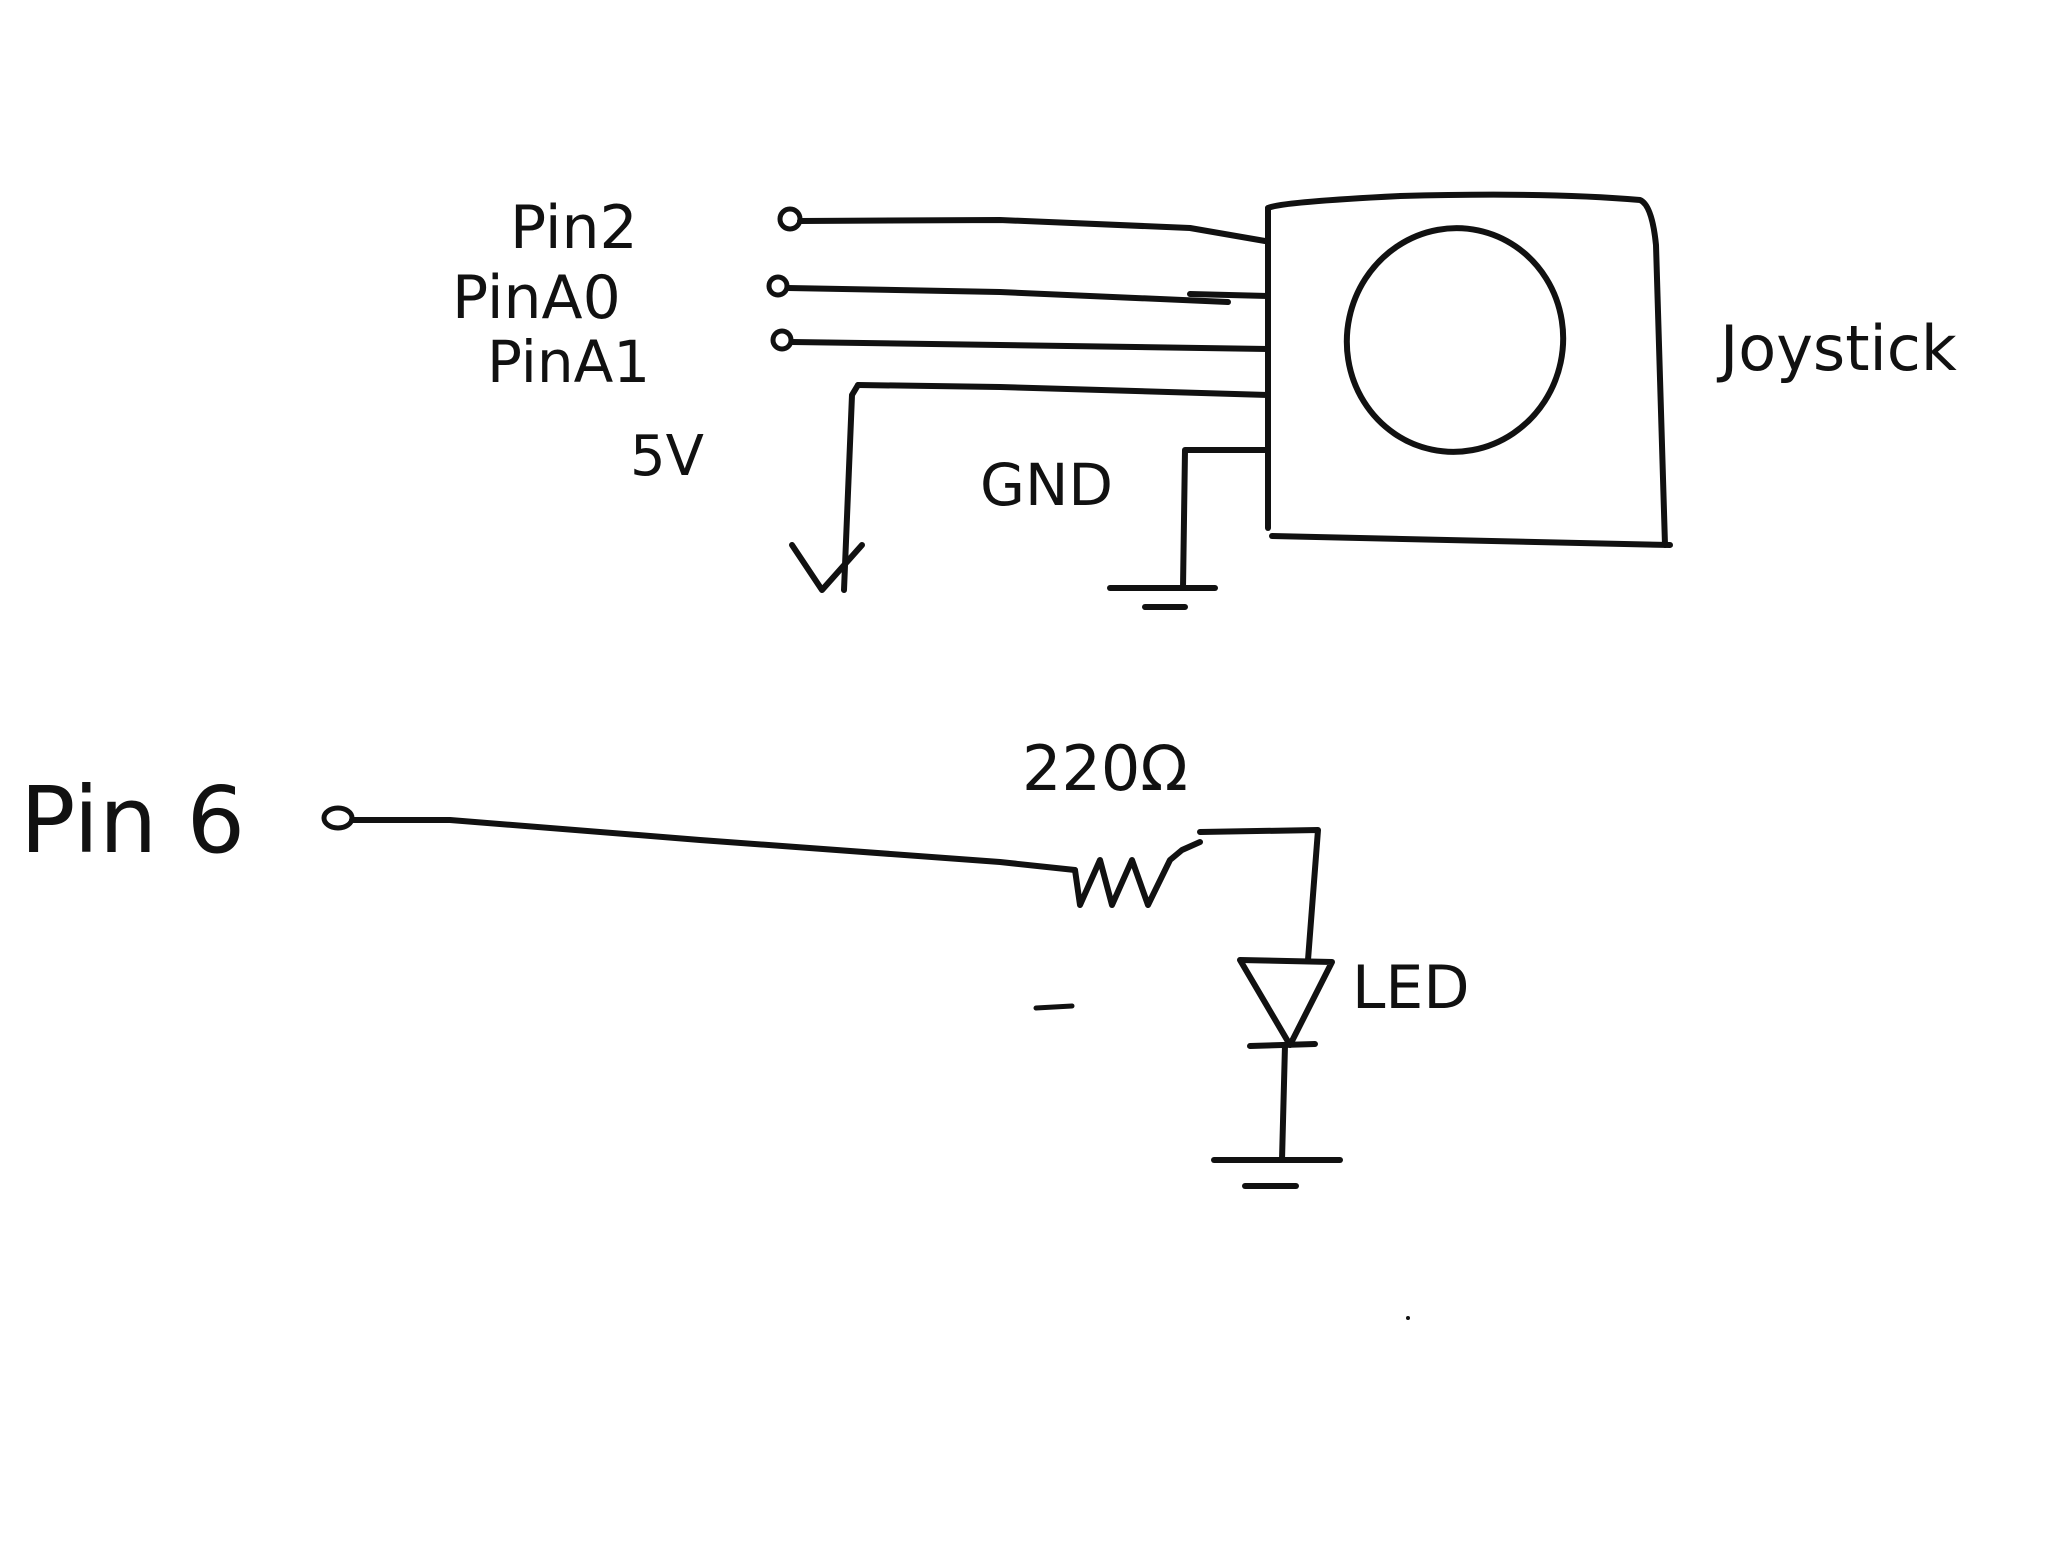  What do you see at coordinates (851, 487) in the screenshot?
I see `wire-5v-drop` at bounding box center [851, 487].